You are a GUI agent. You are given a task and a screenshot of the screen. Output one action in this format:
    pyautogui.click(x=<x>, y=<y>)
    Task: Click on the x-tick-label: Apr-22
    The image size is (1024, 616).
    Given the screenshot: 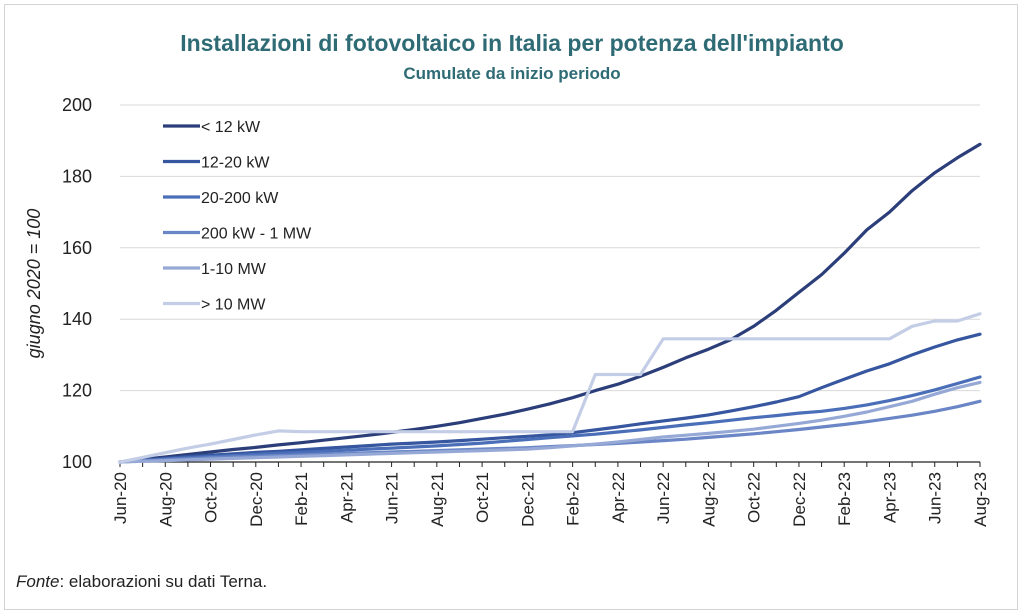 What is the action you would take?
    pyautogui.click(x=618, y=497)
    